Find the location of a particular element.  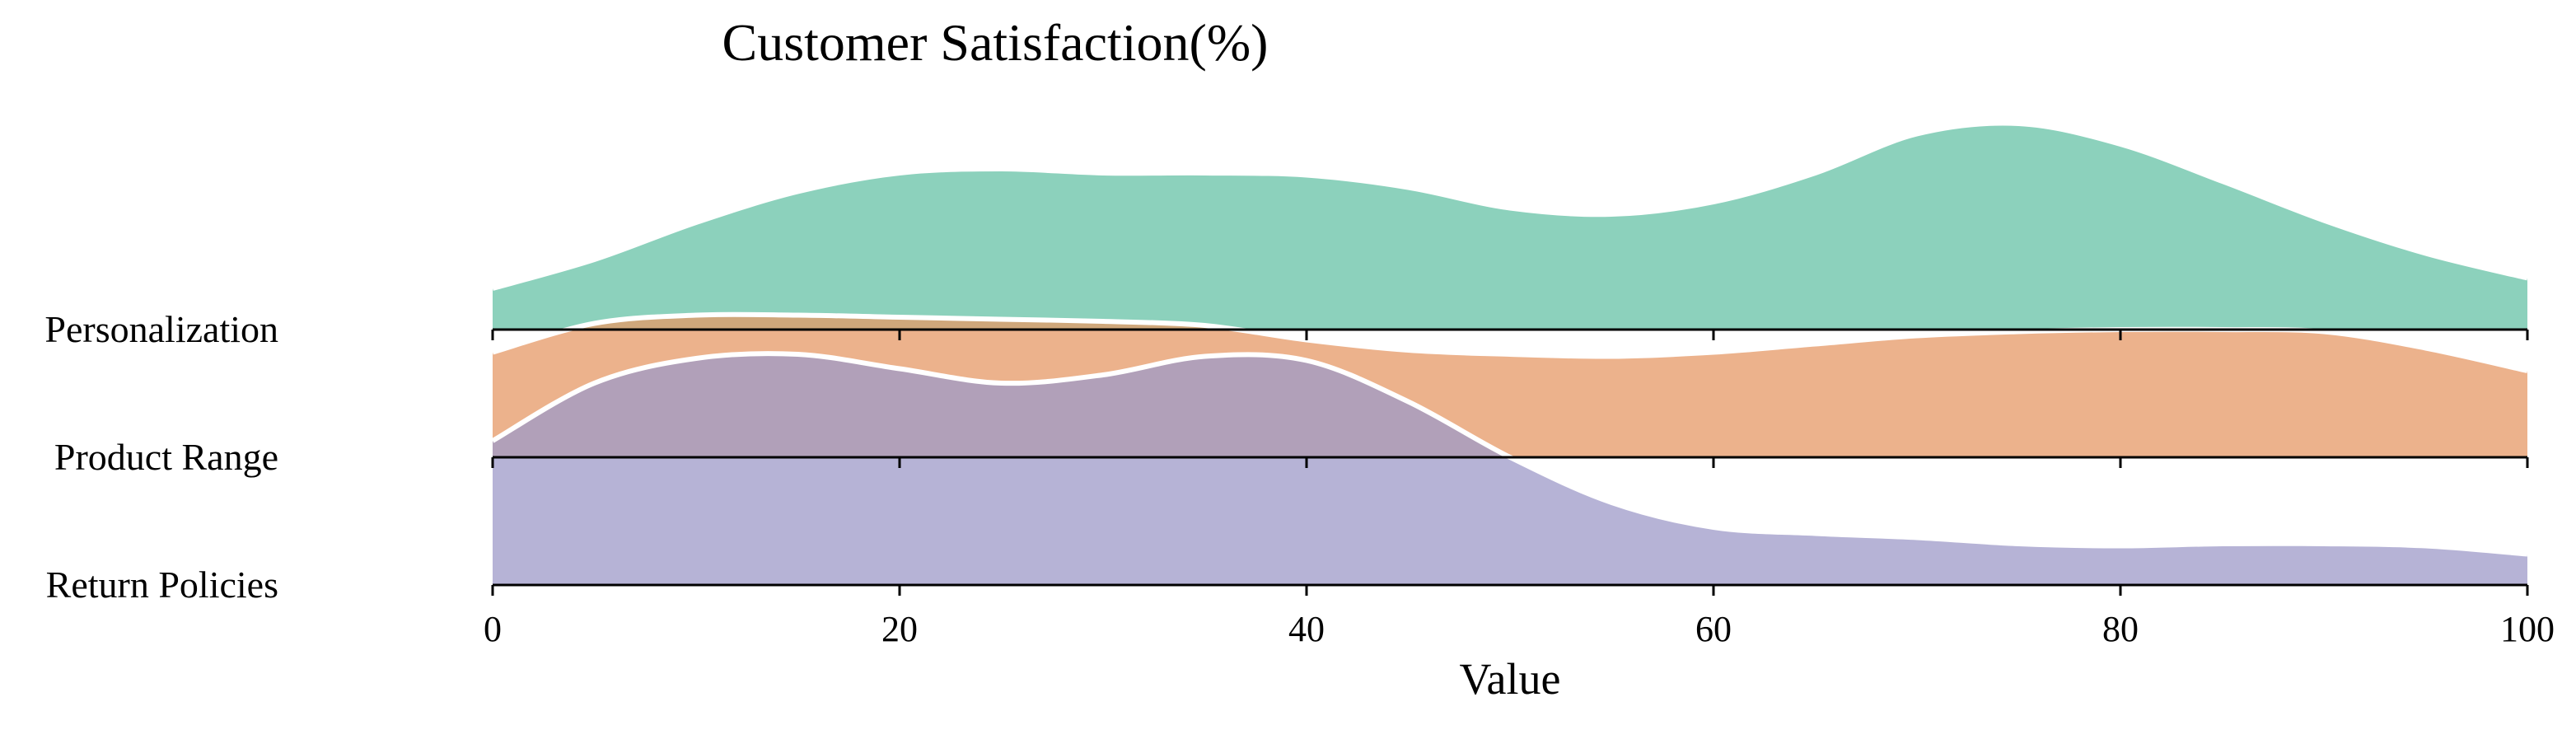

x-tick-label: 60 is located at coordinates (1714, 629).